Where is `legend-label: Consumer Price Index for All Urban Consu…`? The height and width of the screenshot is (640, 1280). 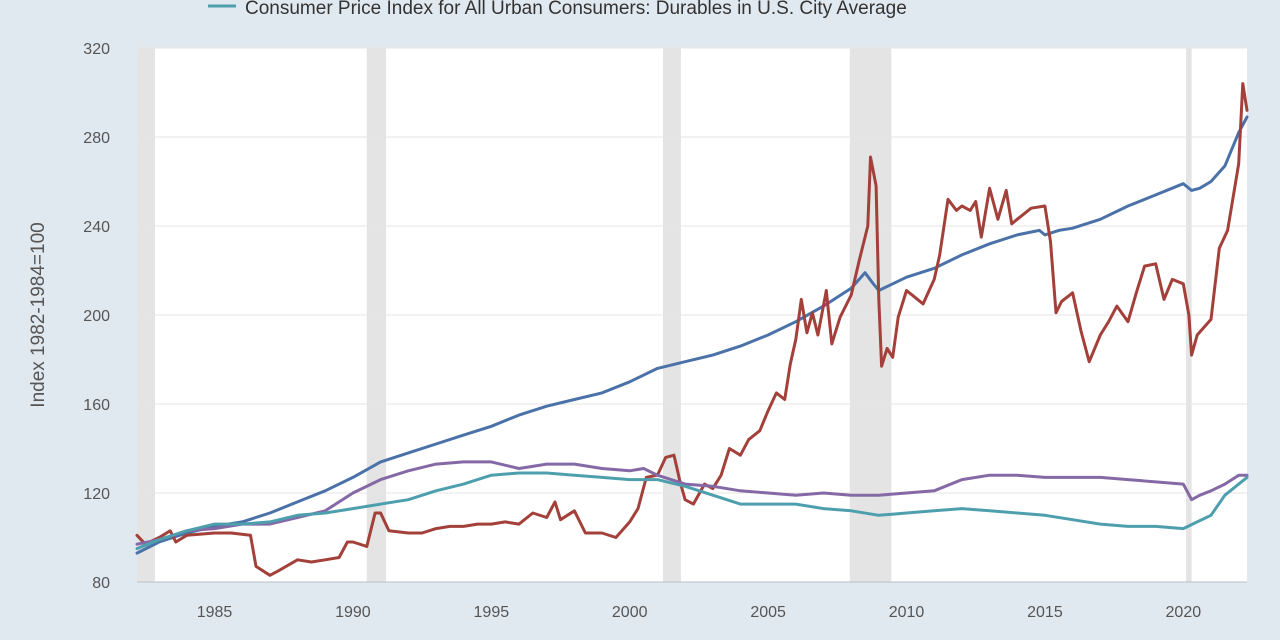
legend-label: Consumer Price Index for All Urban Consu… is located at coordinates (576, 9).